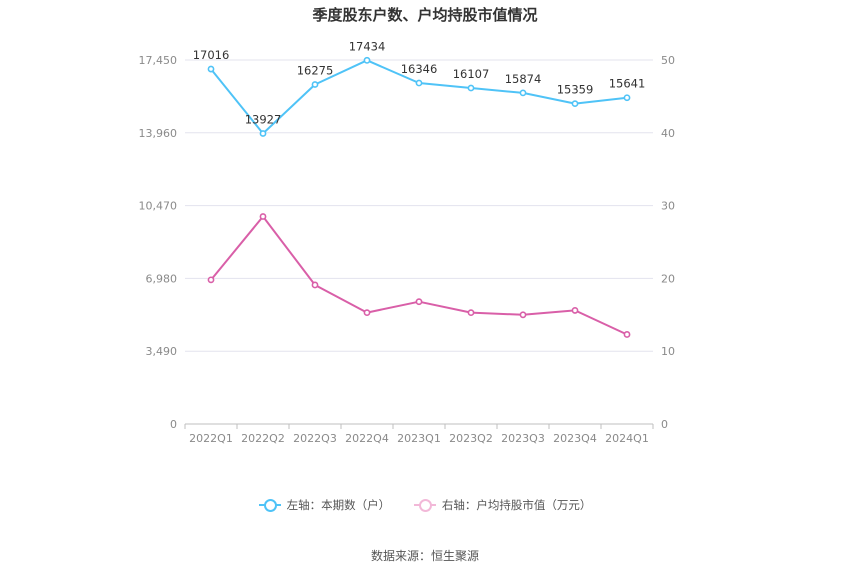  What do you see at coordinates (173, 424) in the screenshot?
I see `y-left-tick-label: 0` at bounding box center [173, 424].